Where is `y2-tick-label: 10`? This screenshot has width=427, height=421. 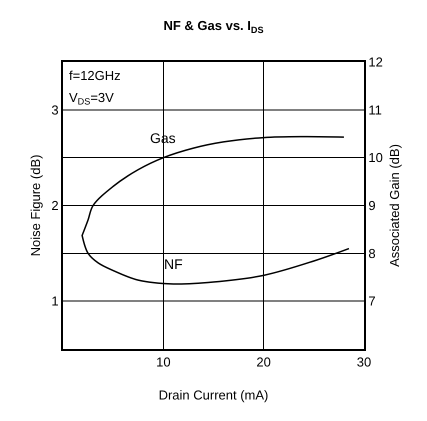
y2-tick-label: 10 is located at coordinates (375, 158).